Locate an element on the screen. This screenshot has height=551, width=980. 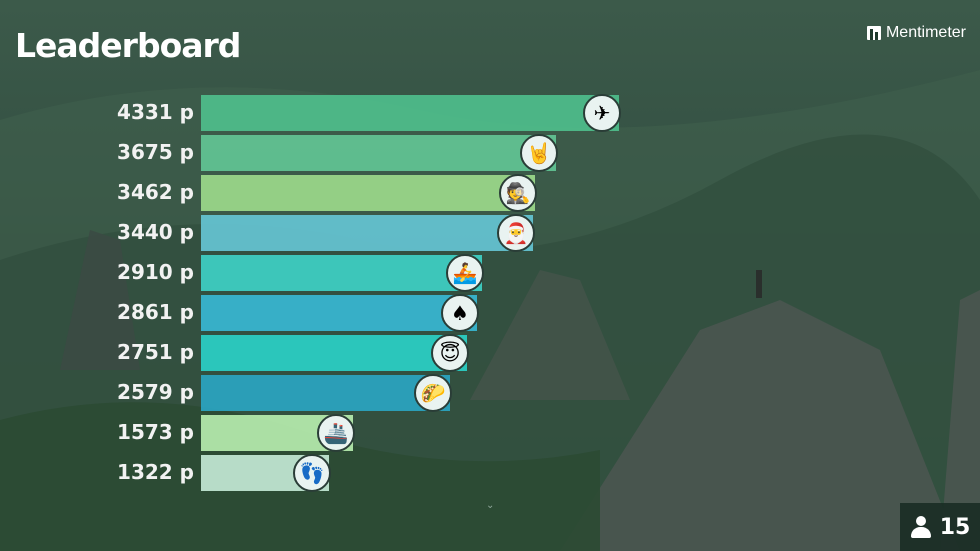
leaderboard-row: 3440 p 🎅 is located at coordinates (490, 233).